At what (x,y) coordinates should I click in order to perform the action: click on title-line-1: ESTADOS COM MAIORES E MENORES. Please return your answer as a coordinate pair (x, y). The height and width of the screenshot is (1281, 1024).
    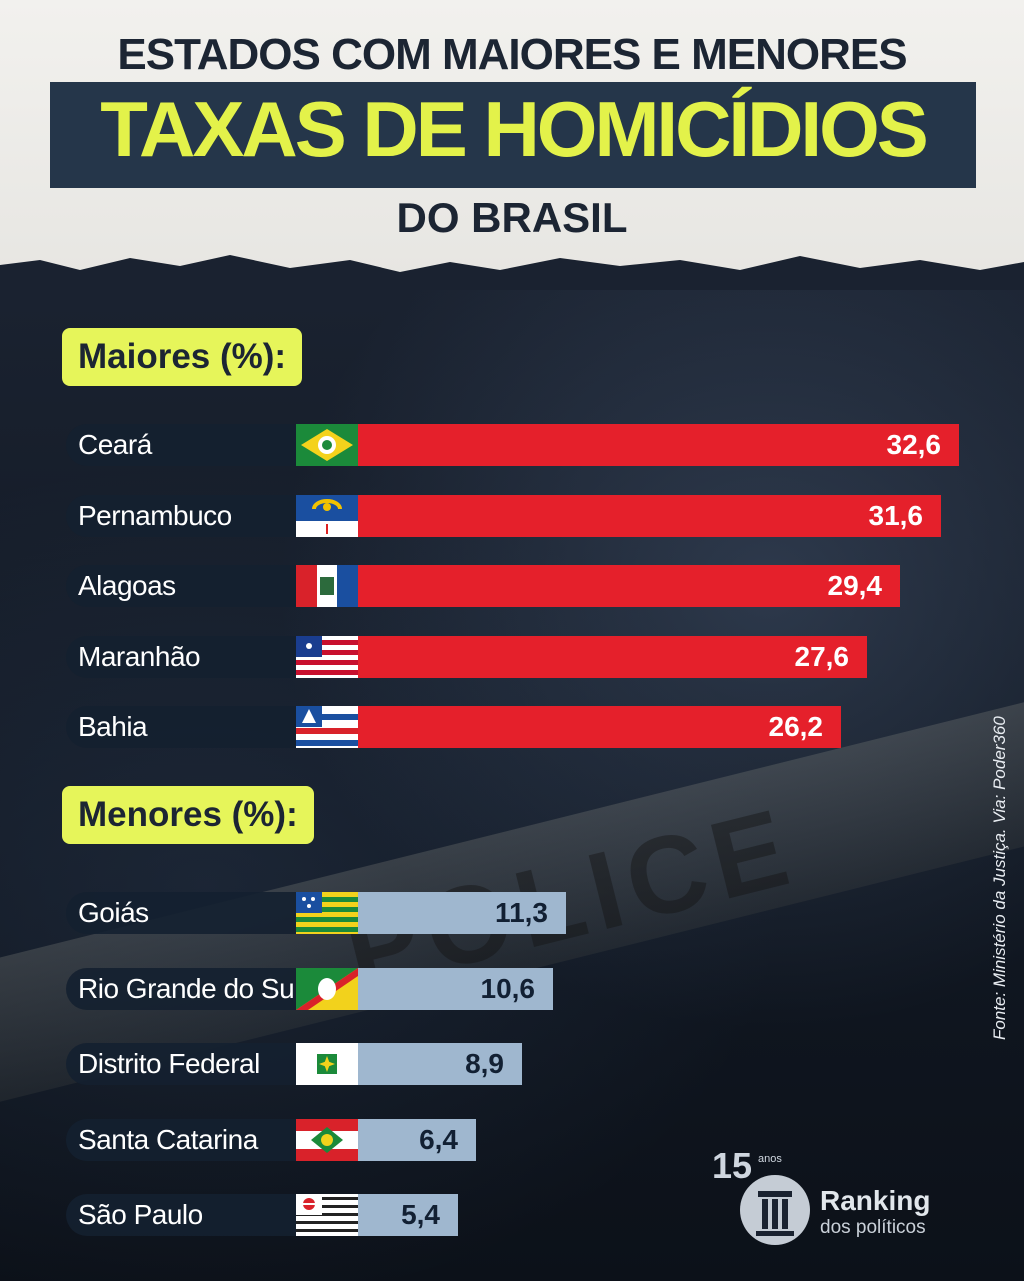
    Looking at the image, I should click on (512, 54).